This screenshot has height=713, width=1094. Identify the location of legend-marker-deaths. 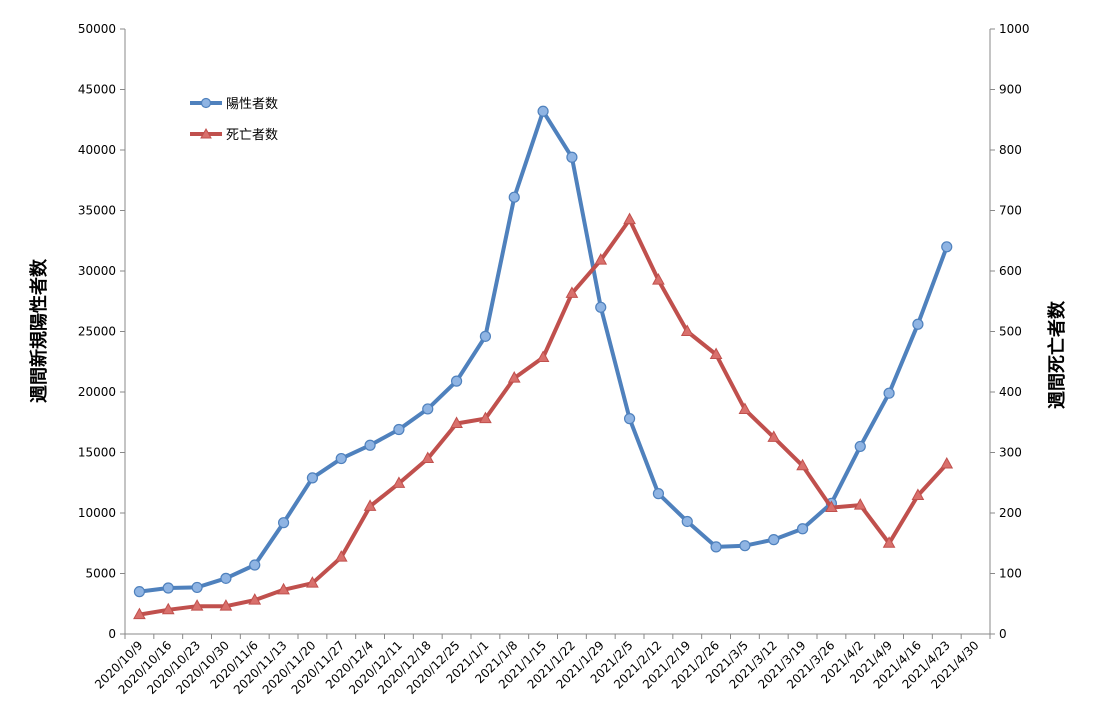
(206, 133).